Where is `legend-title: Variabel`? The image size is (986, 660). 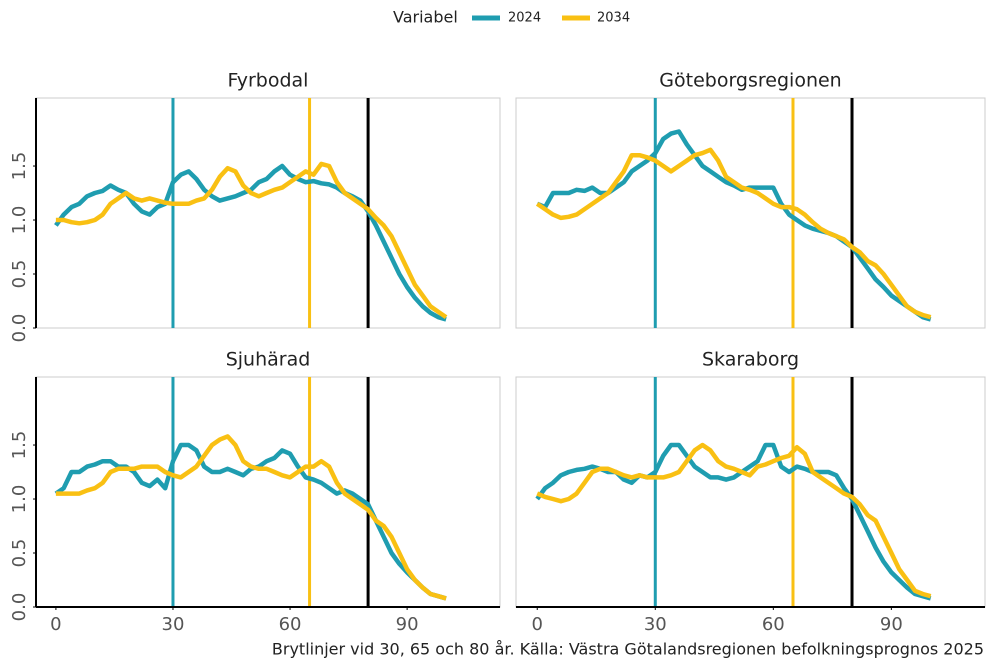
legend-title: Variabel is located at coordinates (425, 17).